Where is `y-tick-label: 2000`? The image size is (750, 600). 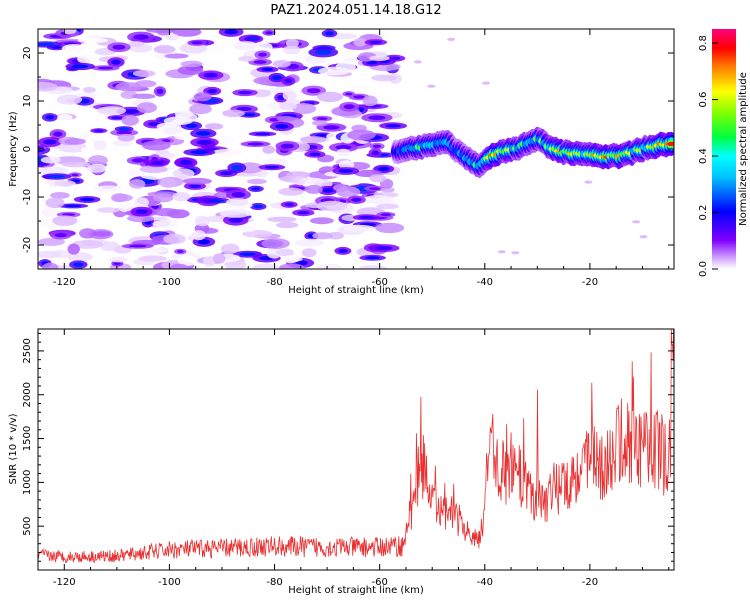
y-tick-label: 2000 is located at coordinates (27, 394).